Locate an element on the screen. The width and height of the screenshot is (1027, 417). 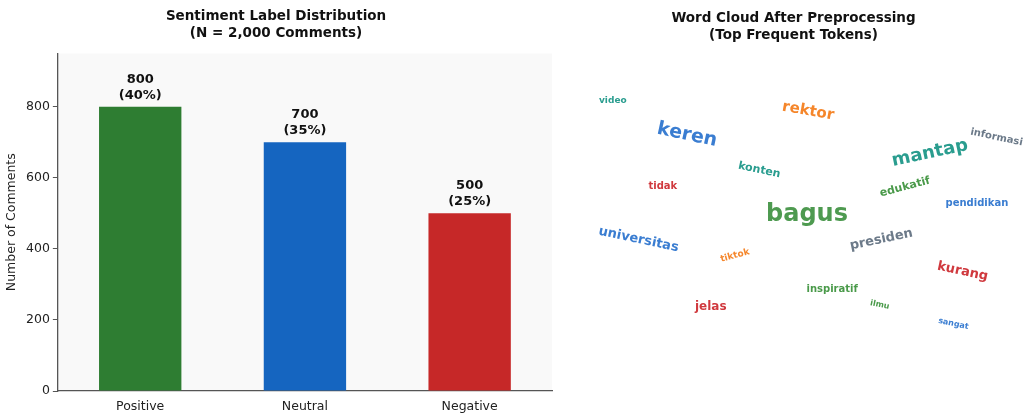
category-label: keren is located at coordinates (687, 132).